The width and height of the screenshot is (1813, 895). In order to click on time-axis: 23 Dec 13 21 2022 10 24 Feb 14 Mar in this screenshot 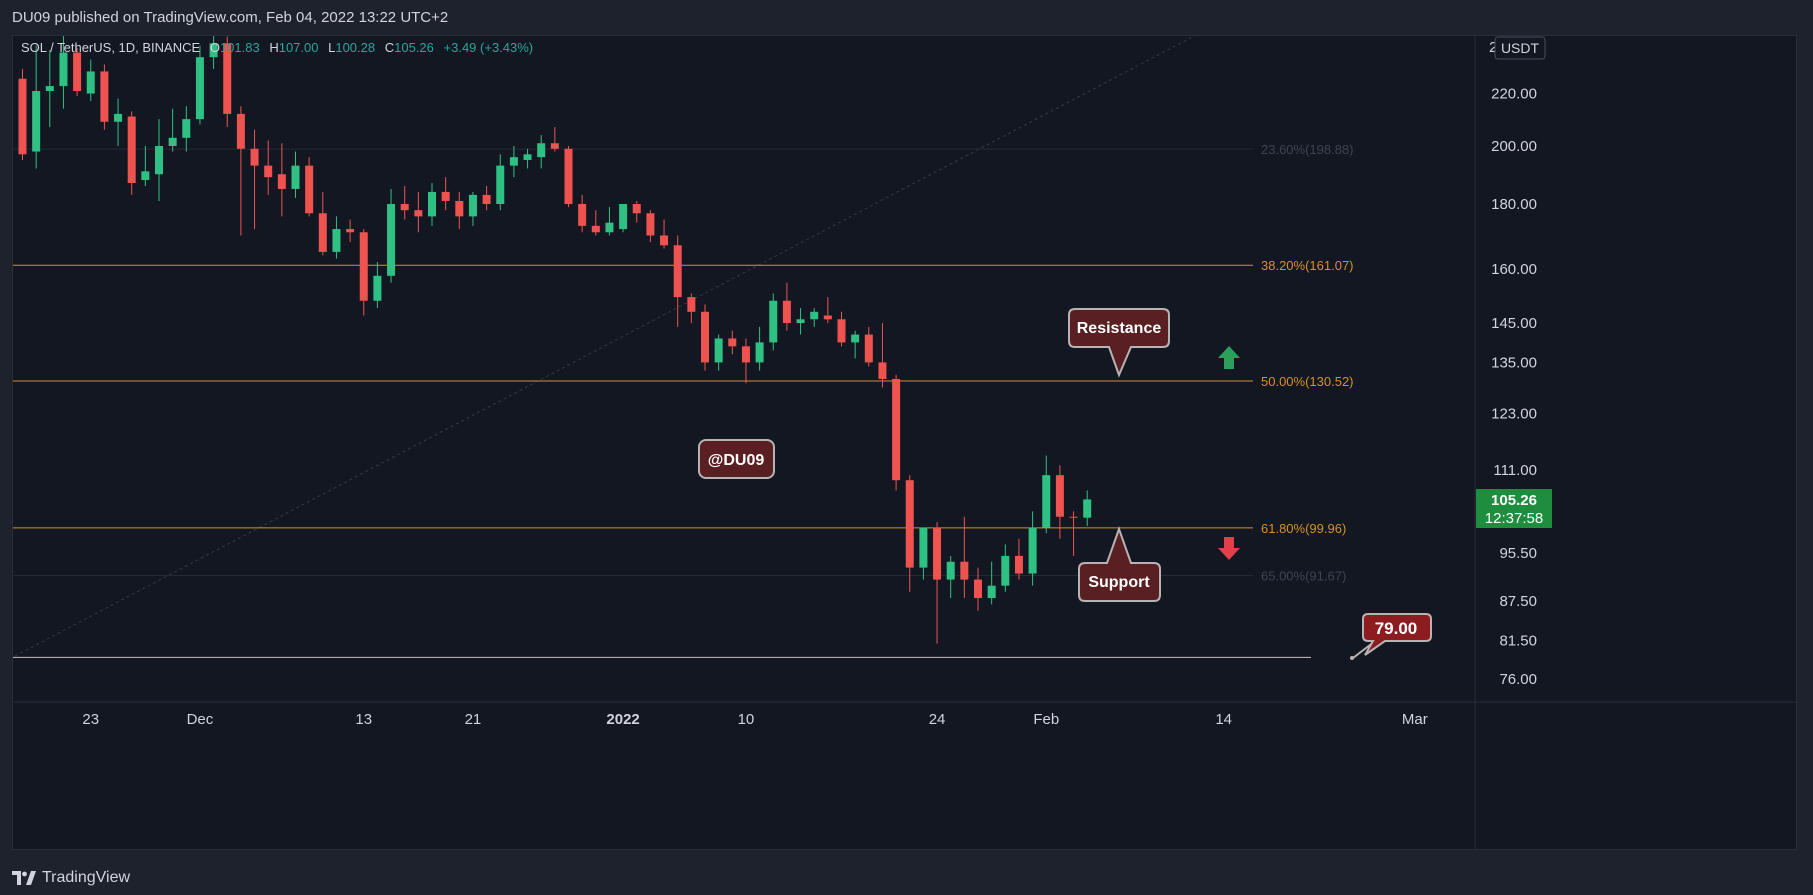, I will do `click(754, 719)`.